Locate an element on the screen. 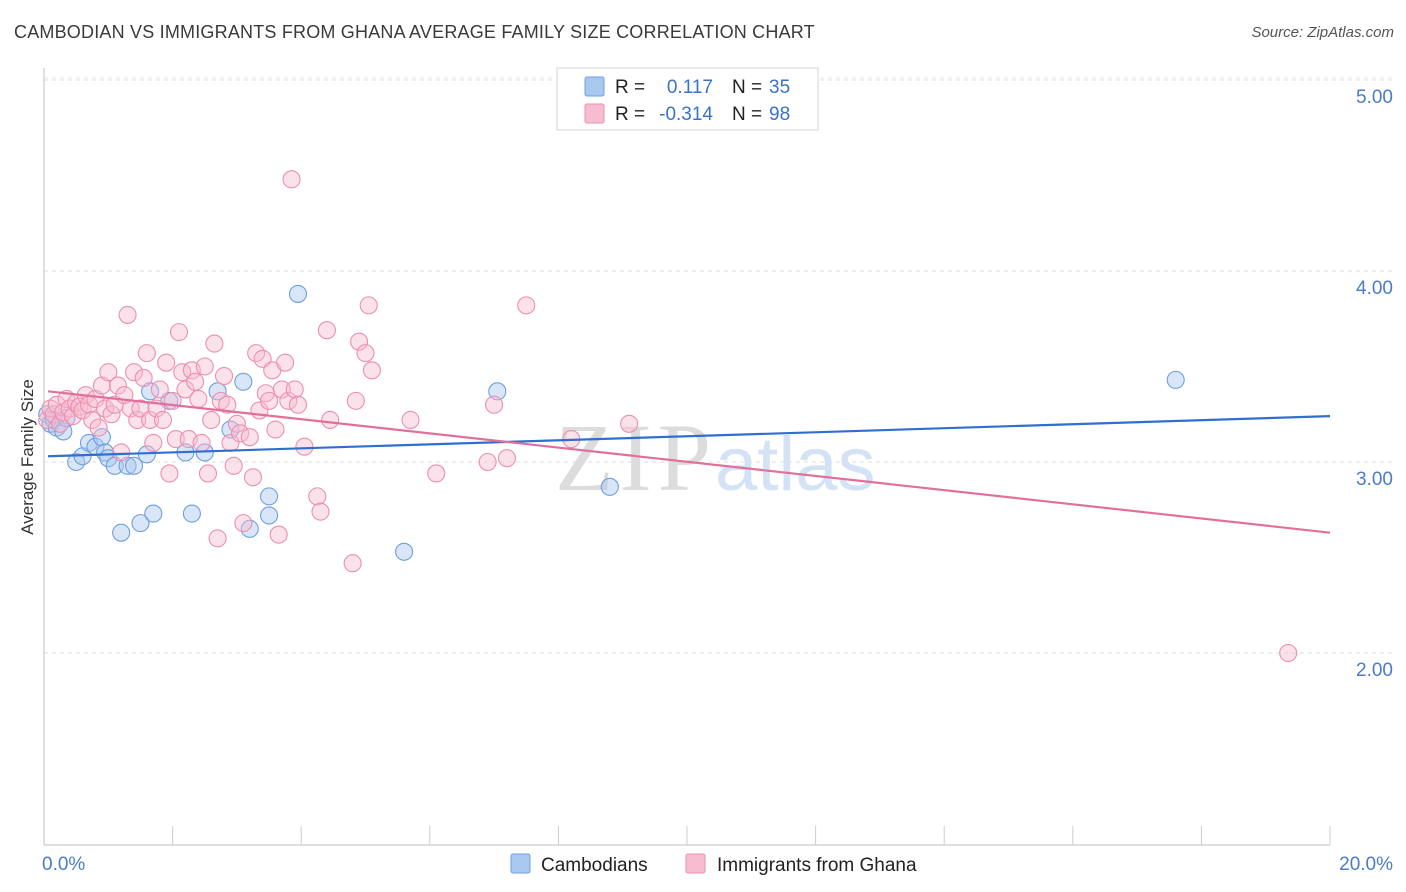 This screenshot has width=1406, height=892. x-tick-label-min: 0.0% is located at coordinates (63, 864).